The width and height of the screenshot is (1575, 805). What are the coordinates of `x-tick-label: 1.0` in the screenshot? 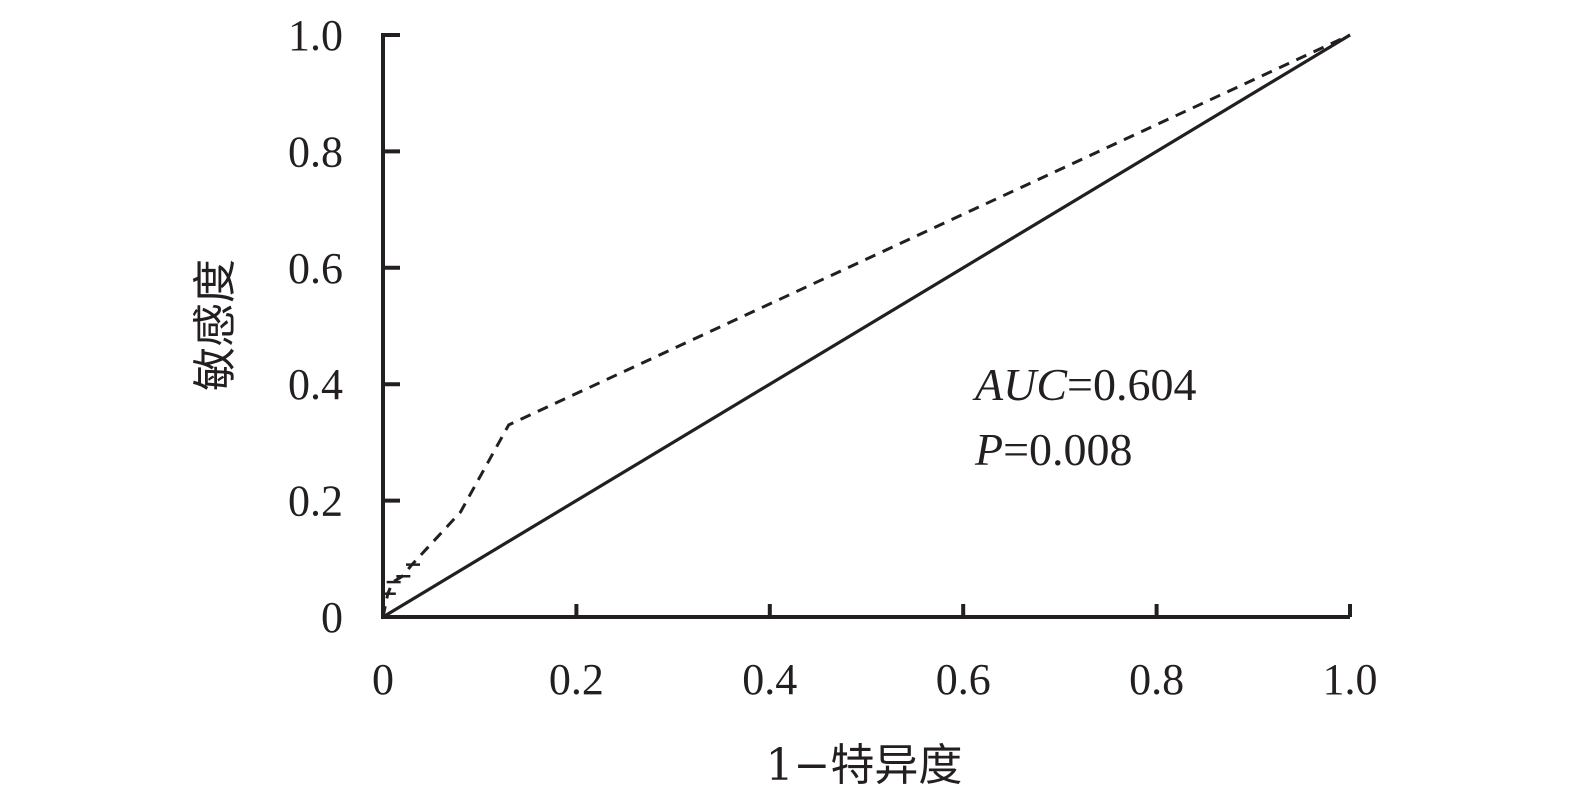 It's located at (1350, 679).